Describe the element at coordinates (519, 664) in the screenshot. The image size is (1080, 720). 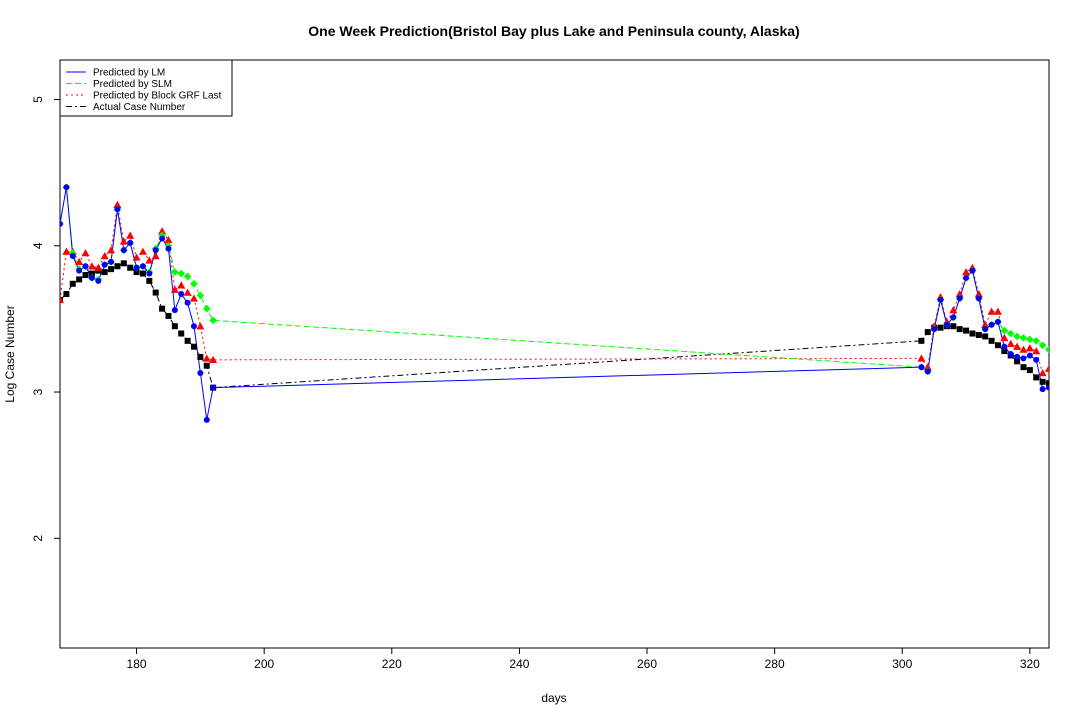
I see `x-tick-label: 240` at that location.